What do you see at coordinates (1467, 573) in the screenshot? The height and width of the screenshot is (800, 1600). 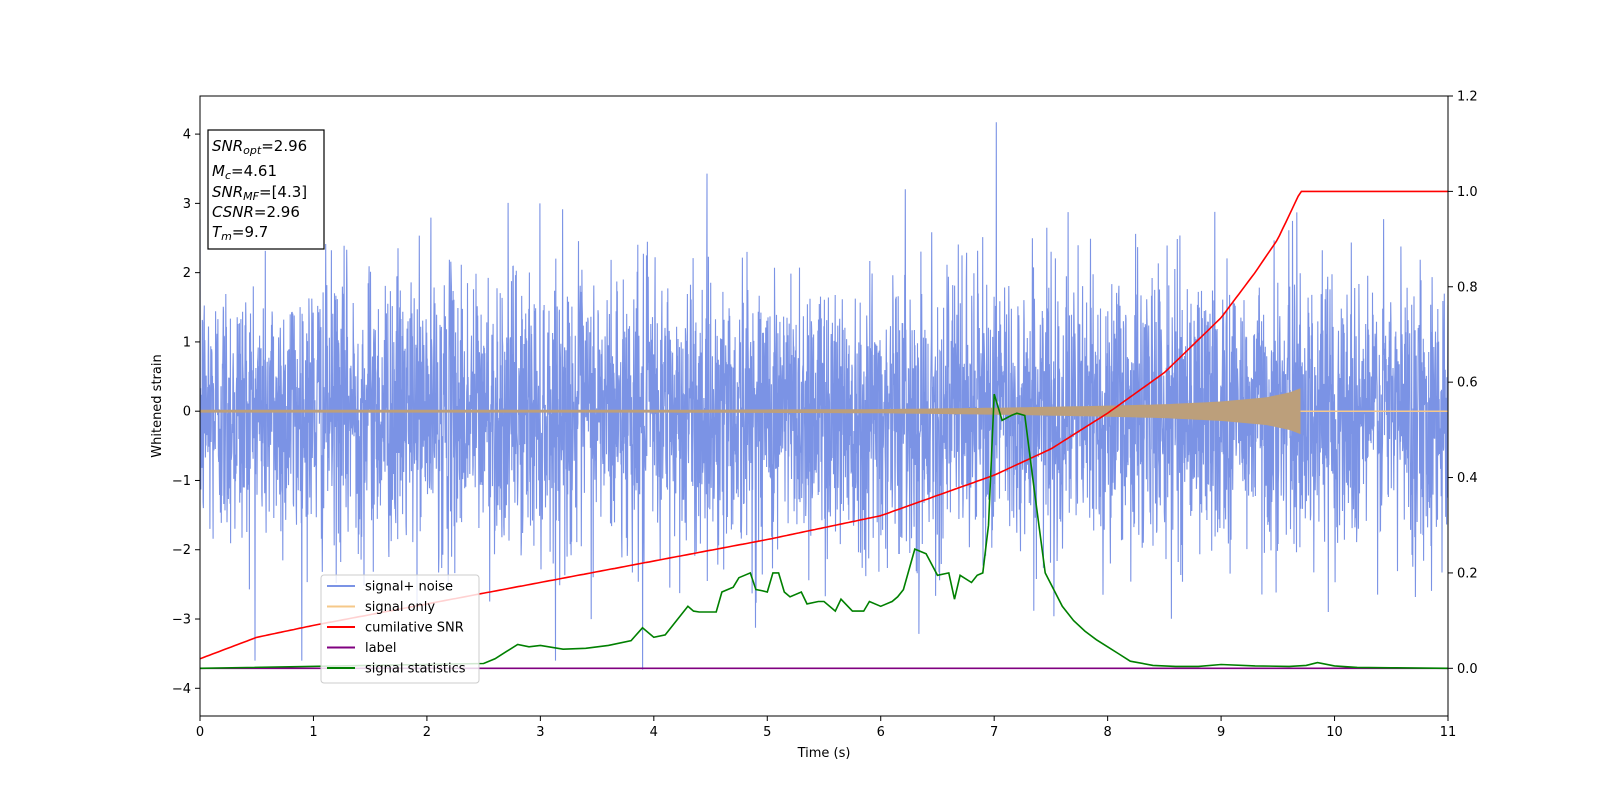 I see `y2-tick-label: 0.2` at bounding box center [1467, 573].